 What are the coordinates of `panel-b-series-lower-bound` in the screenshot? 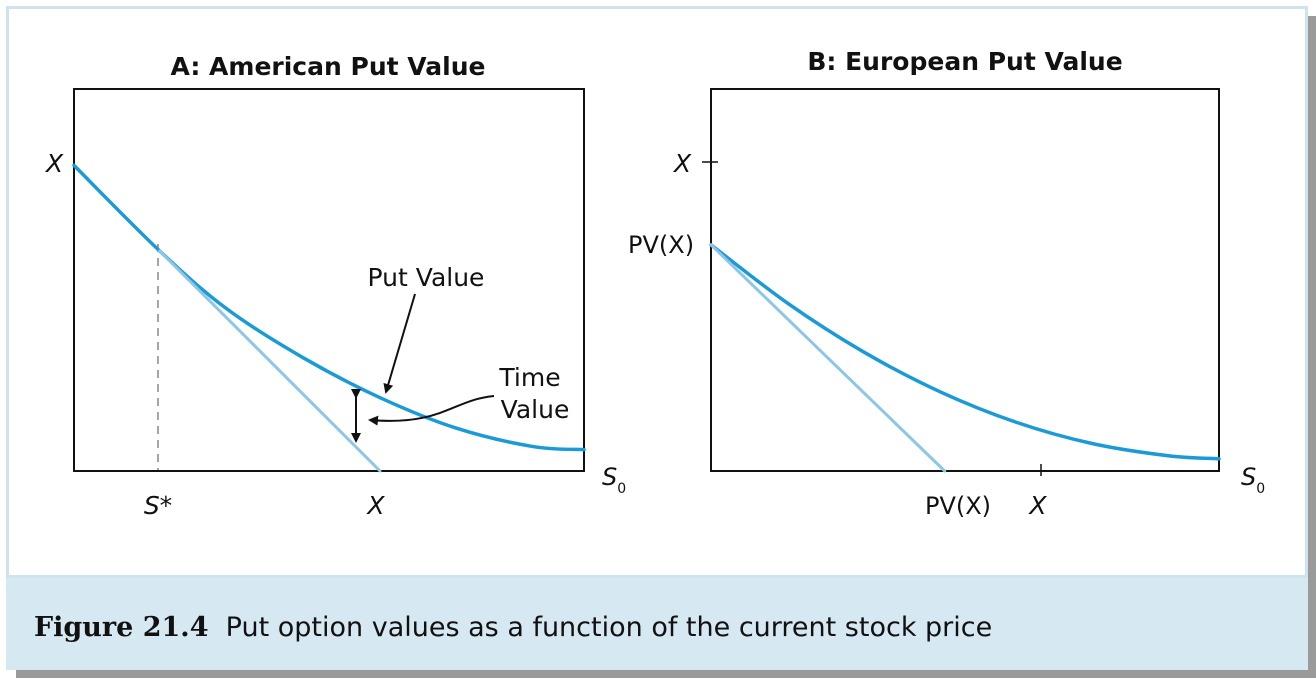 It's located at (828, 358).